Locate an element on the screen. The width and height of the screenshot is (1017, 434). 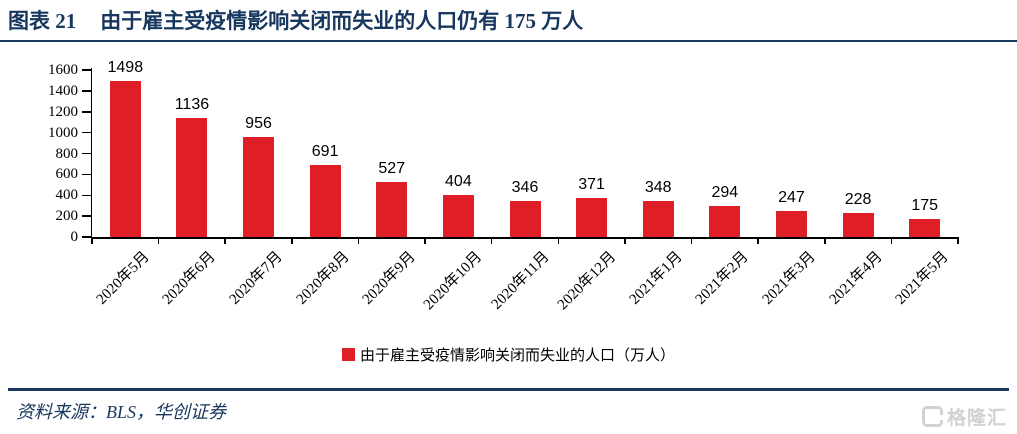
y-axis-tick-label: 0 is located at coordinates (74, 237).